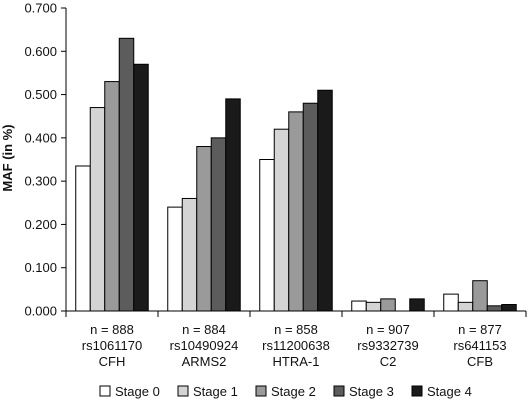  I want to click on x-label-n: n = 884, so click(204, 329).